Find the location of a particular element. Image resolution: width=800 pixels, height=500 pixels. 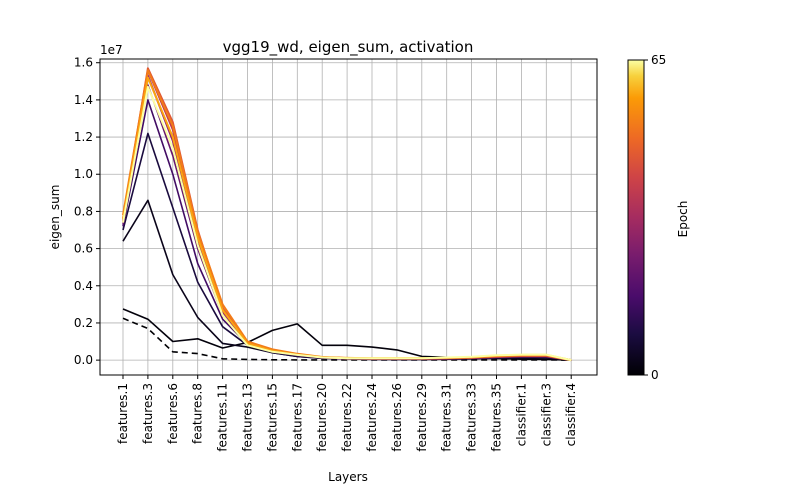

x-tick-label: classifier.3 is located at coordinates (546, 414).